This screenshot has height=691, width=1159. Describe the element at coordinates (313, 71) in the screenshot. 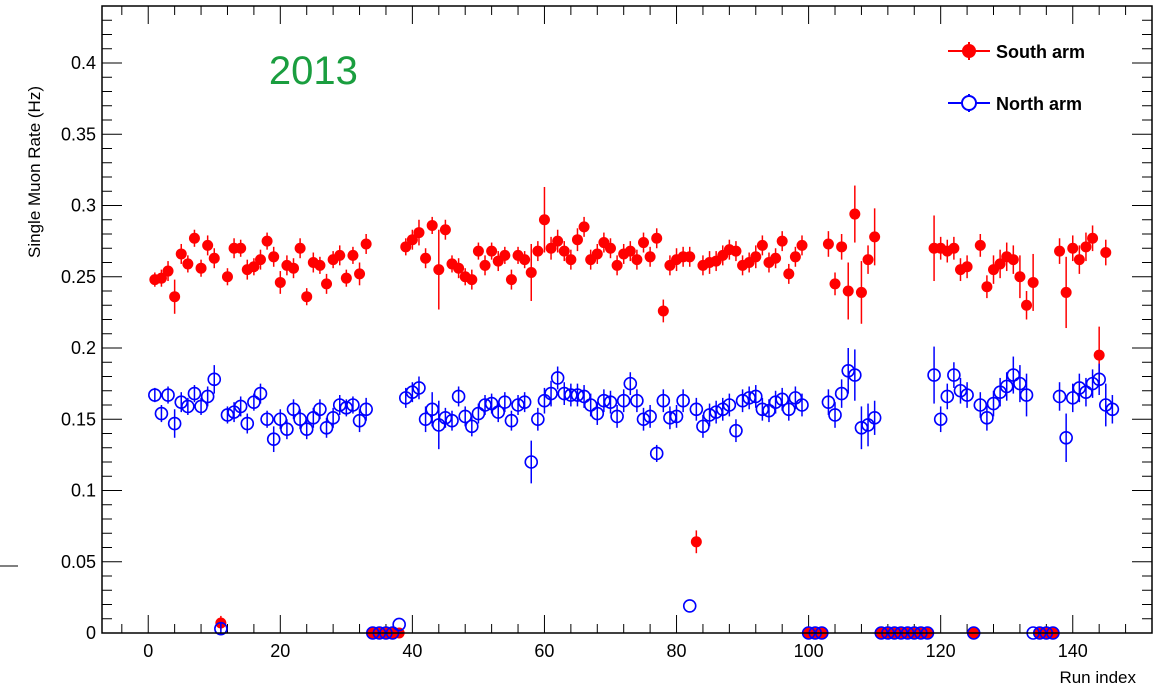

I see `year-annotation: 2013` at that location.